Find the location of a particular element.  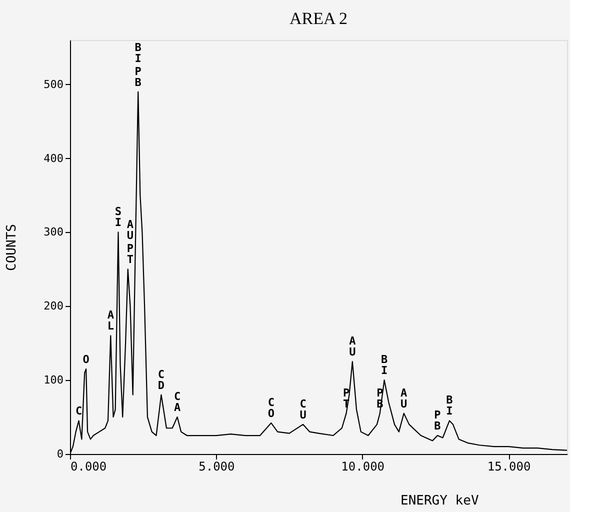

annotation: C is located at coordinates (78, 411).